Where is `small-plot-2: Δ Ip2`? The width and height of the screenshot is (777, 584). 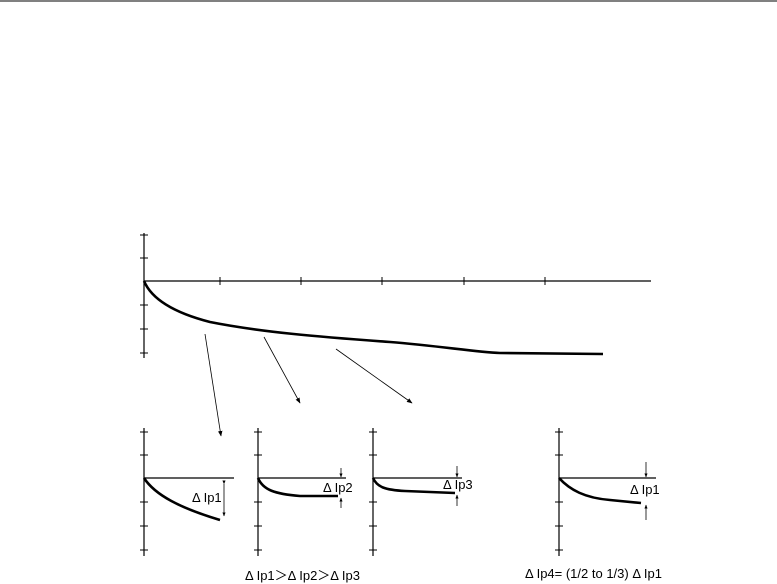
small-plot-2: Δ Ip2 is located at coordinates (303, 492).